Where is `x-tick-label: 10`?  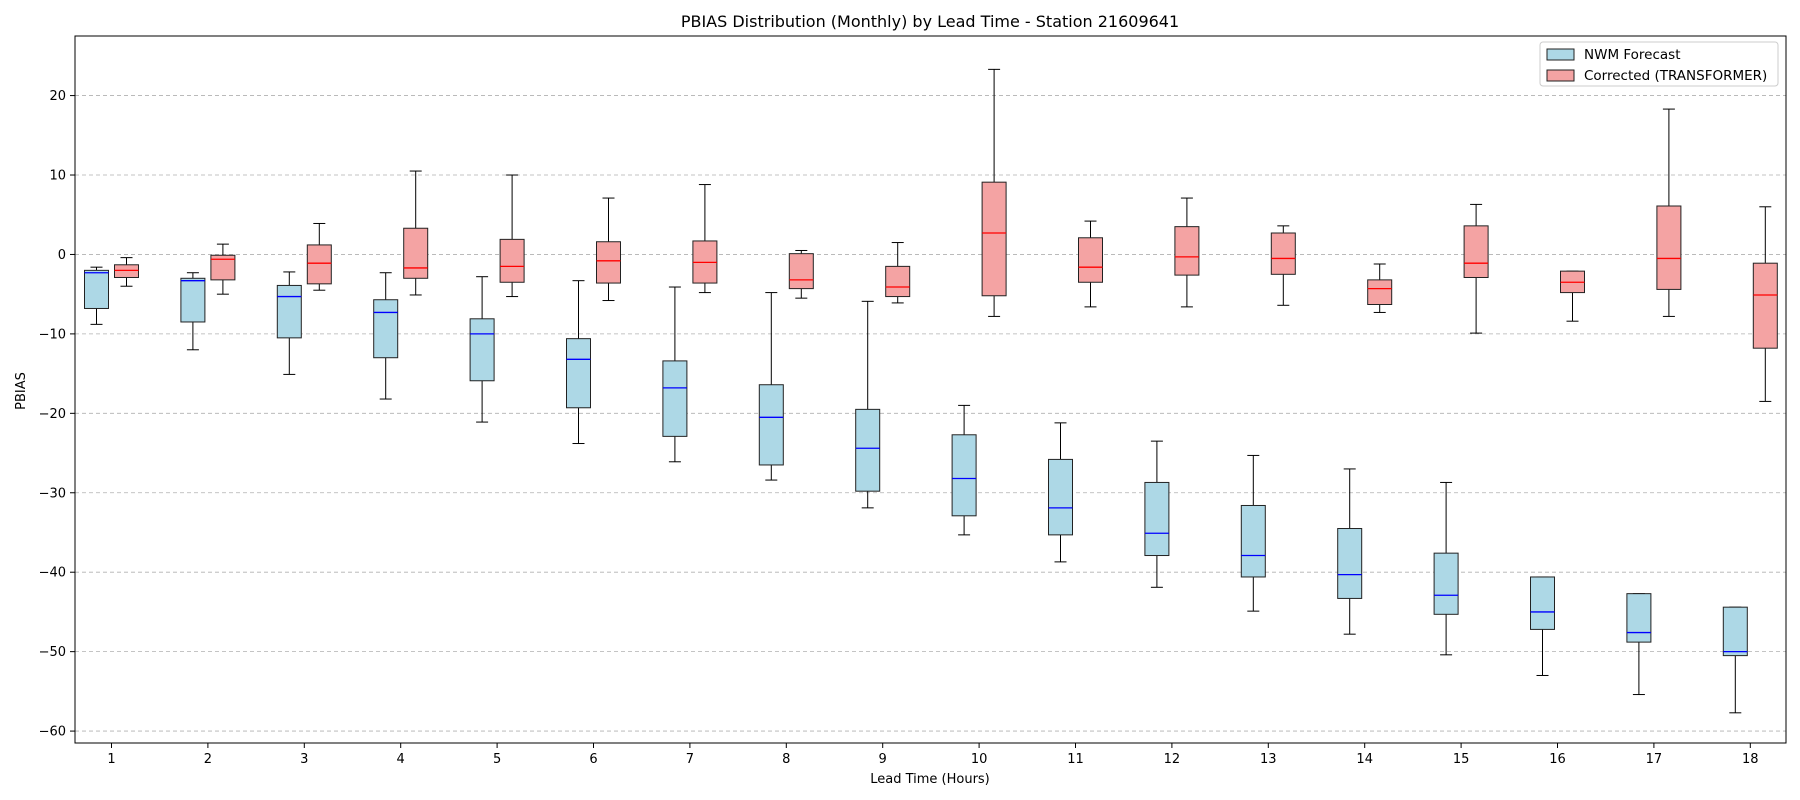
x-tick-label: 10 is located at coordinates (979, 759).